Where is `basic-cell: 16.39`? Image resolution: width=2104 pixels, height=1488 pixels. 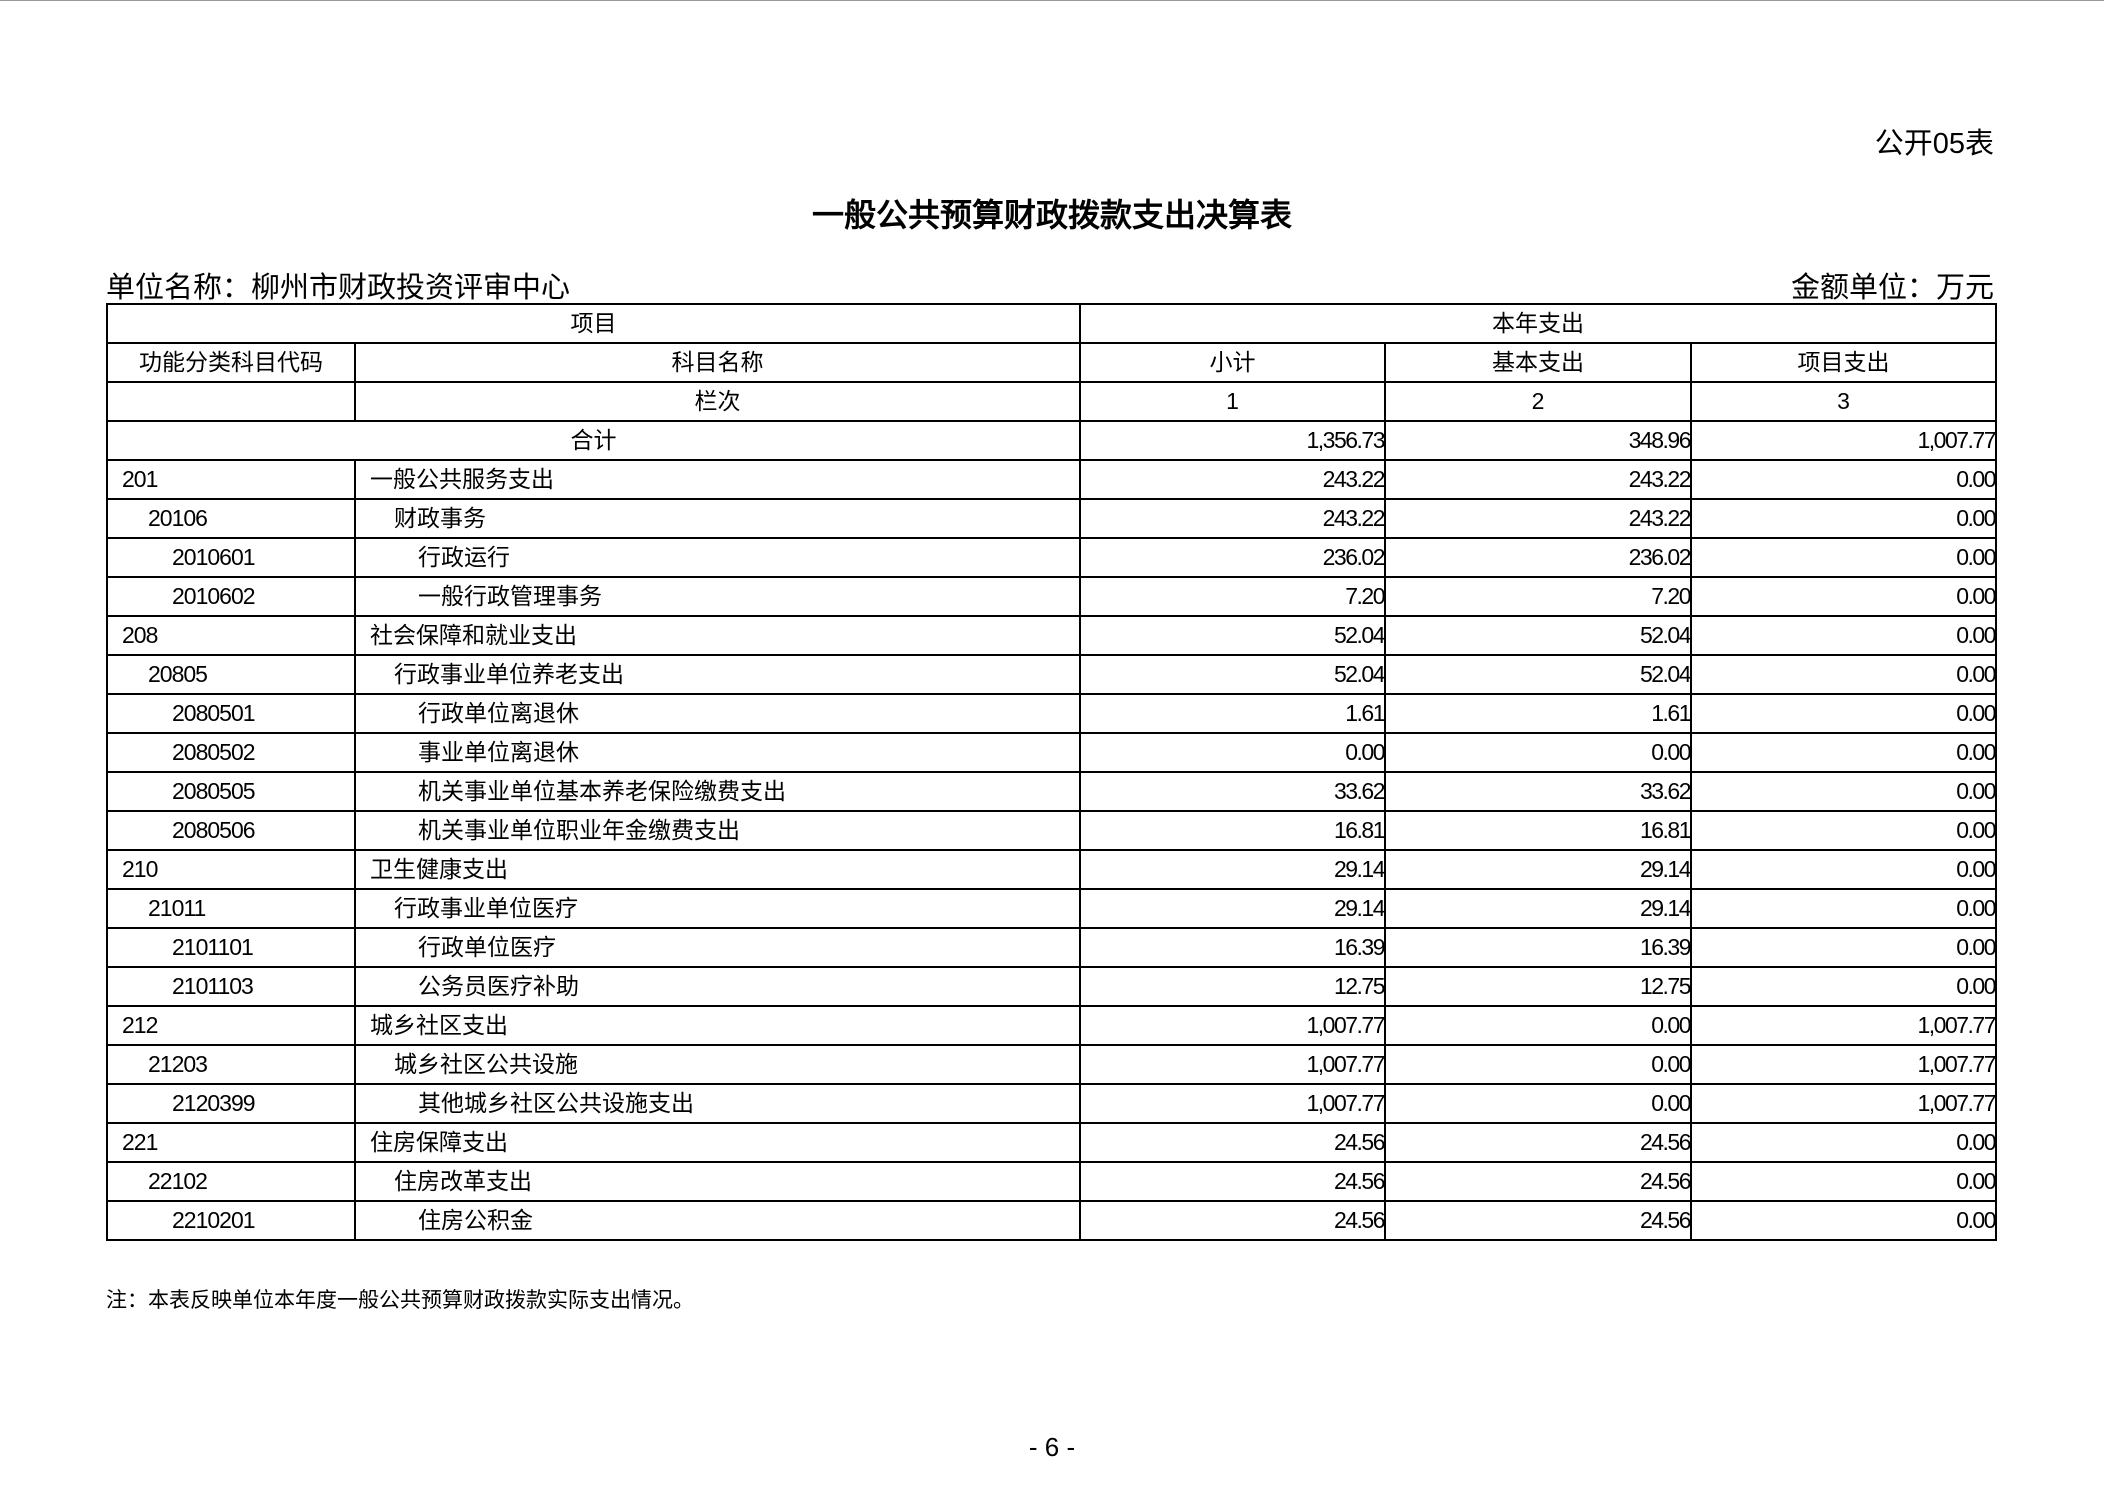 basic-cell: 16.39 is located at coordinates (1538, 947).